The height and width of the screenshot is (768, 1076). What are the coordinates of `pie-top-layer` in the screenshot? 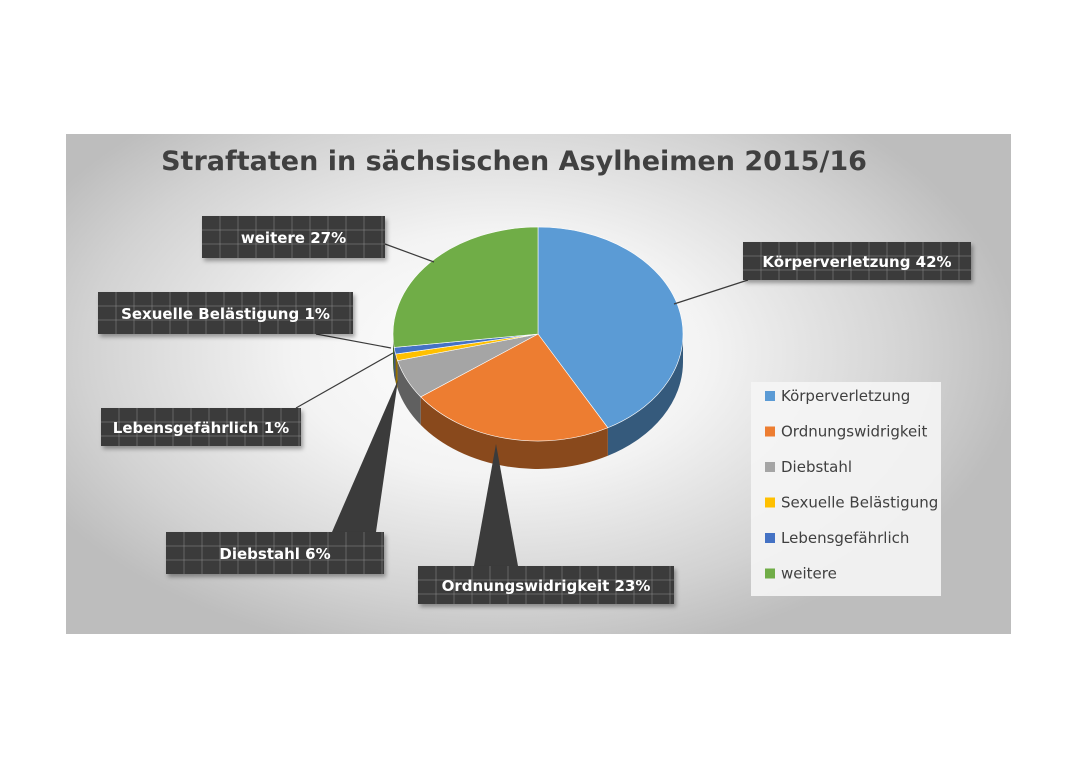 It's located at (538, 334).